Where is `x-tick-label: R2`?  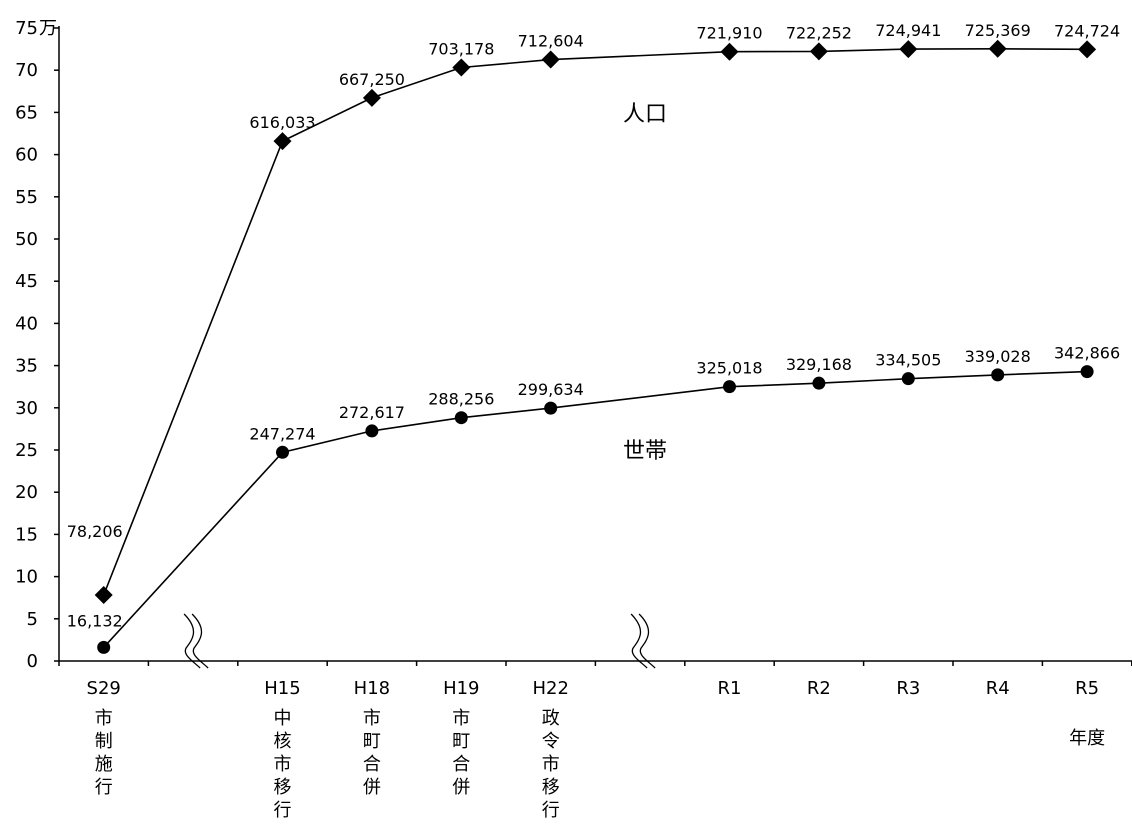
x-tick-label: R2 is located at coordinates (819, 688).